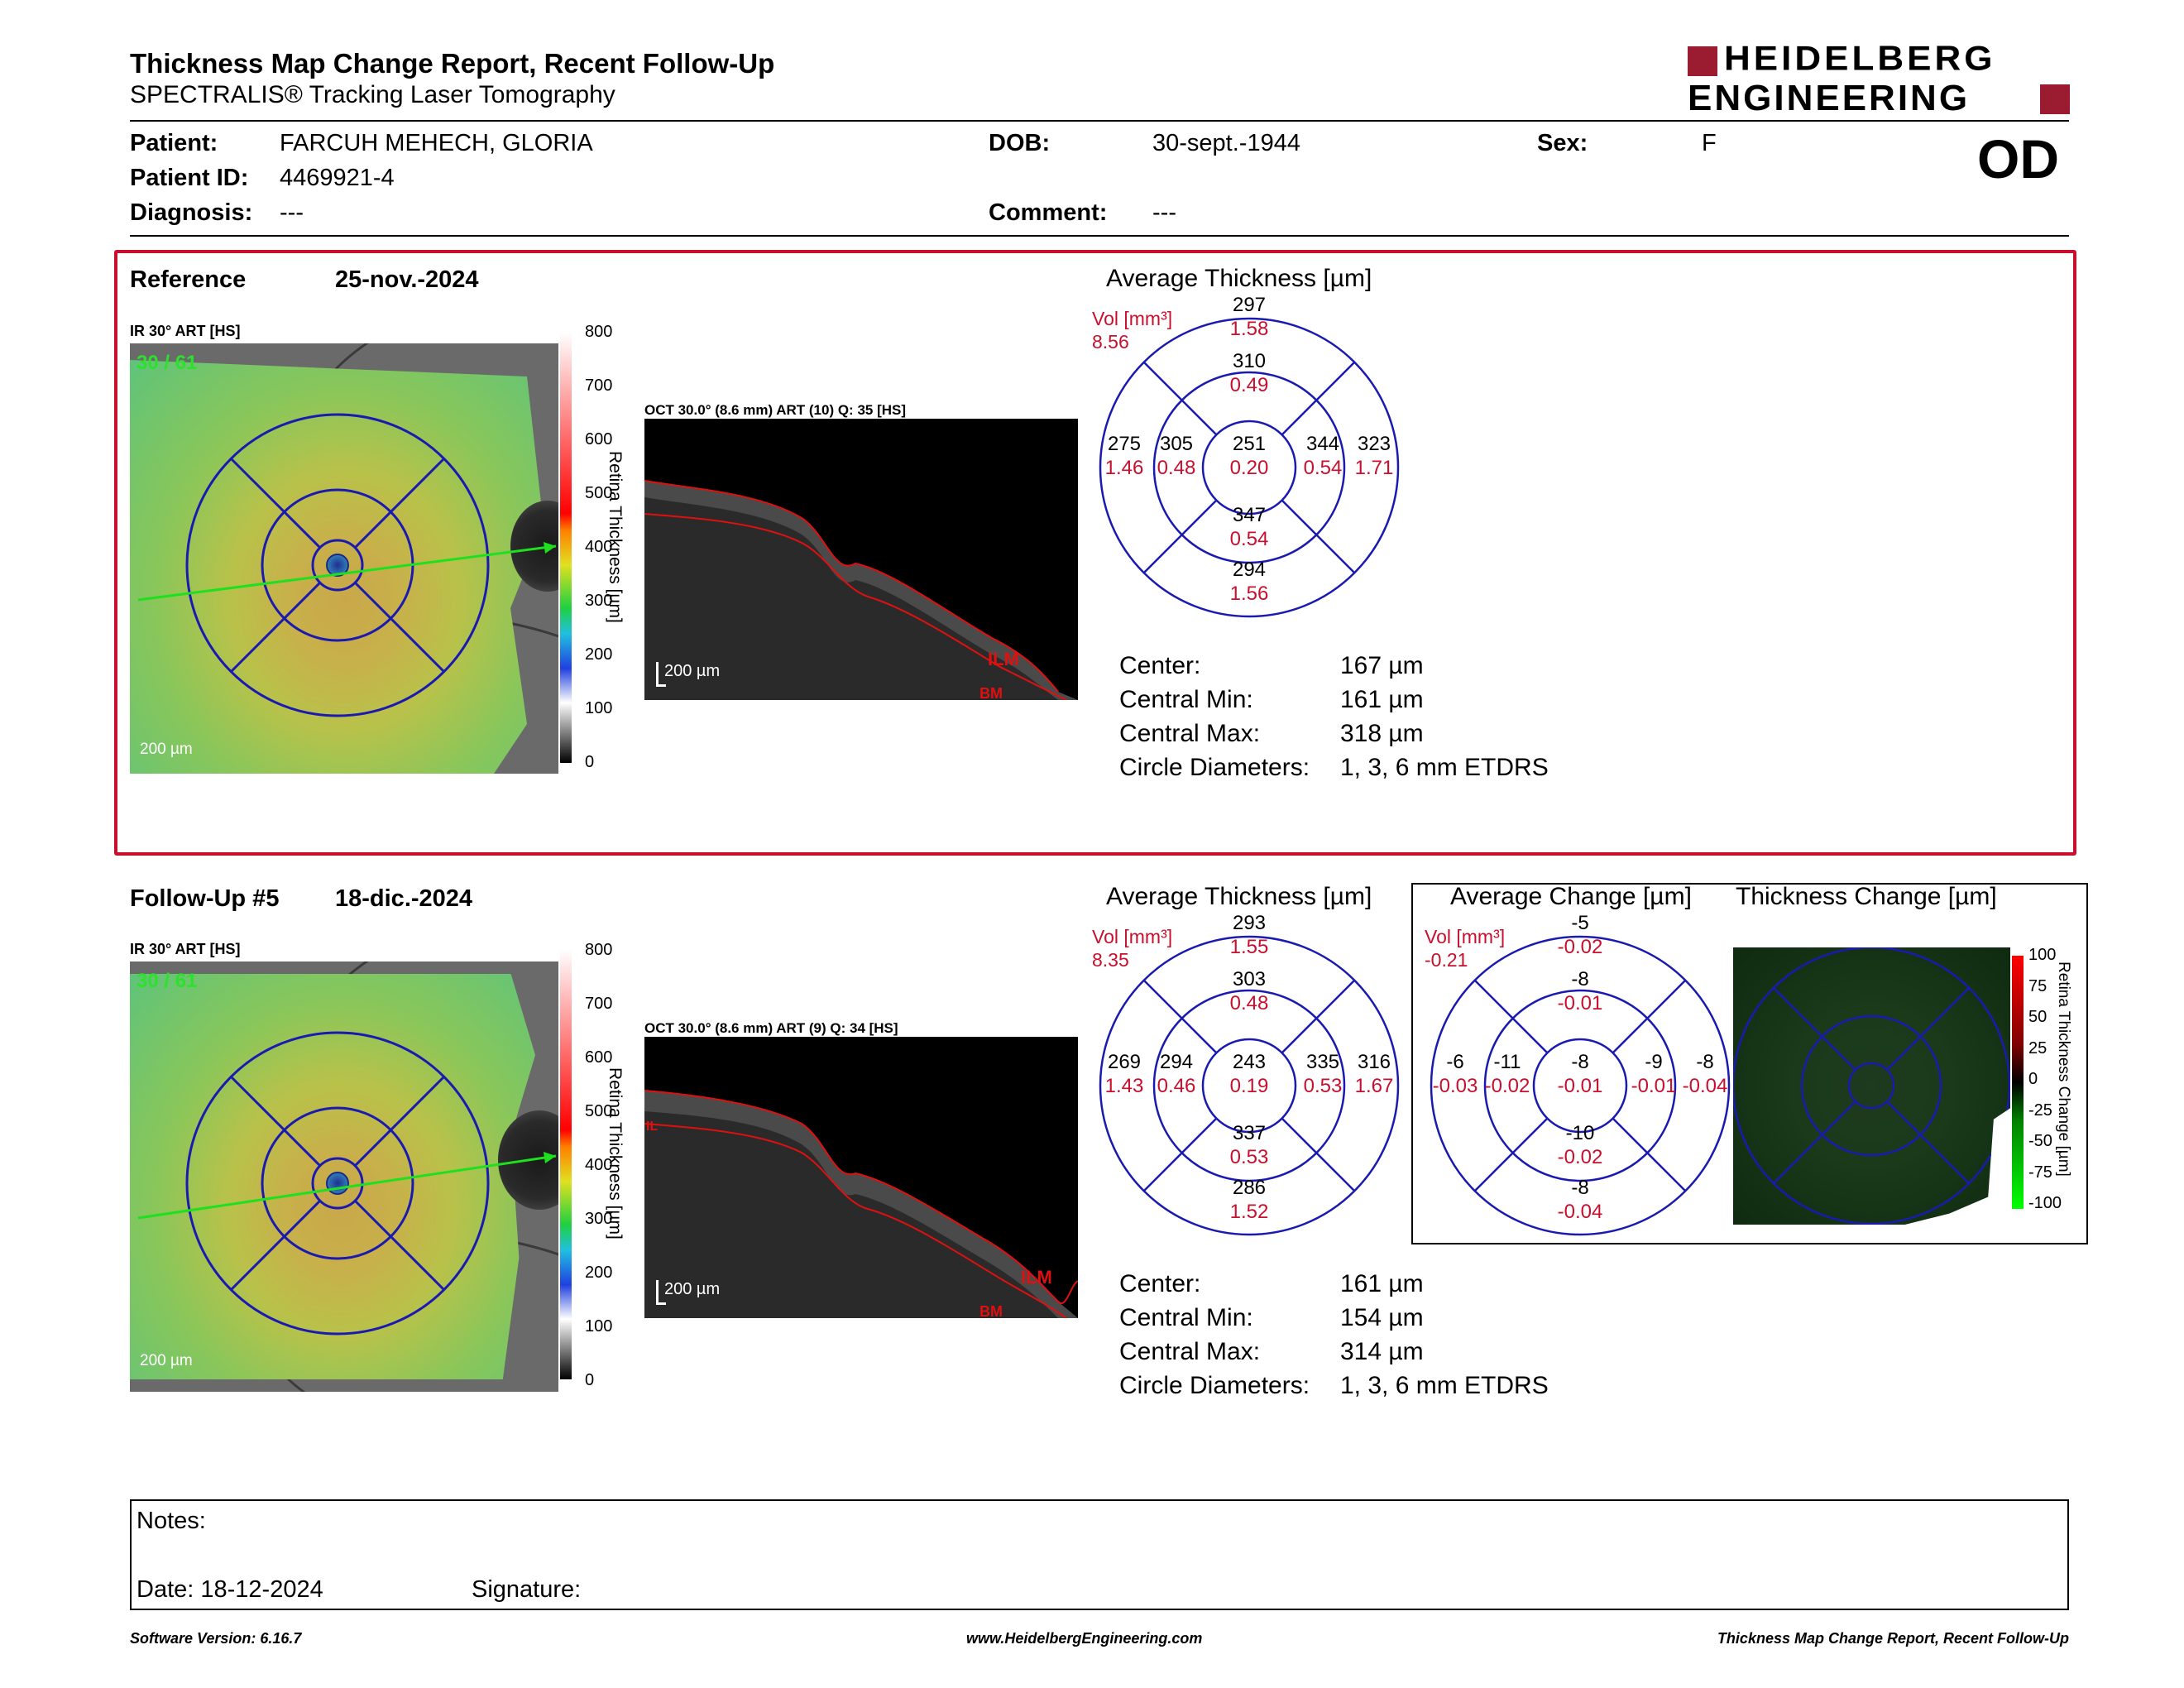  I want to click on etdrs-sector-it: -11 -0.02, so click(1507, 1074).